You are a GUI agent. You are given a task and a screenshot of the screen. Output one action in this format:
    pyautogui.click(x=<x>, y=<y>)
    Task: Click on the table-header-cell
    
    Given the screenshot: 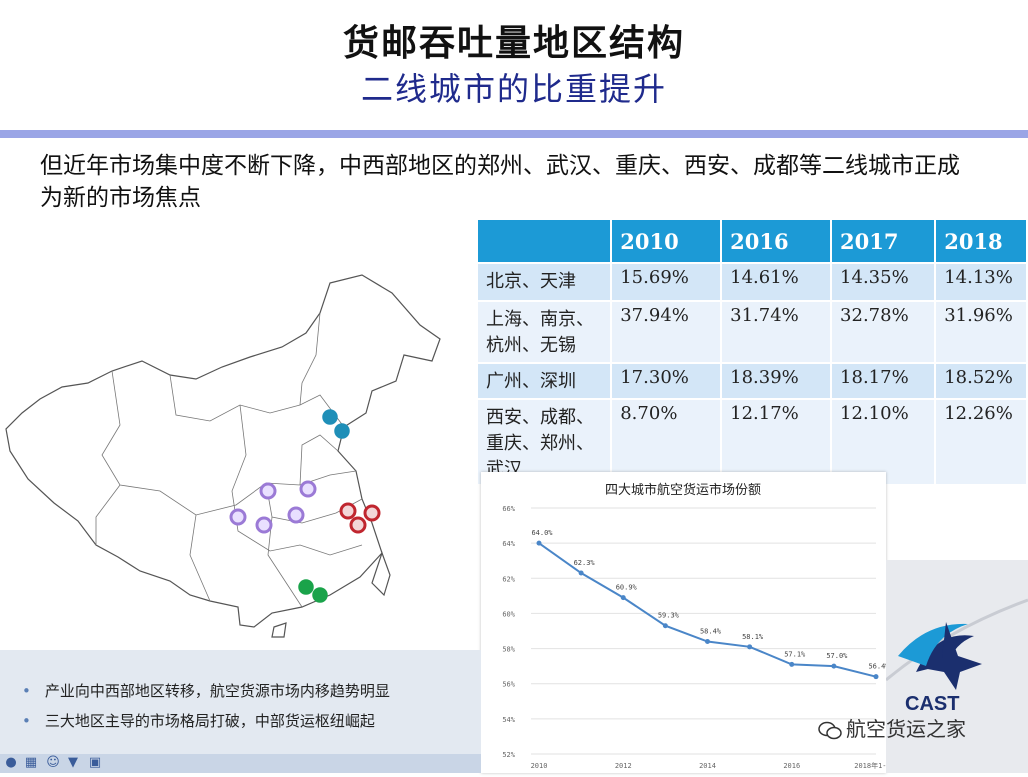 What is the action you would take?
    pyautogui.click(x=544, y=241)
    